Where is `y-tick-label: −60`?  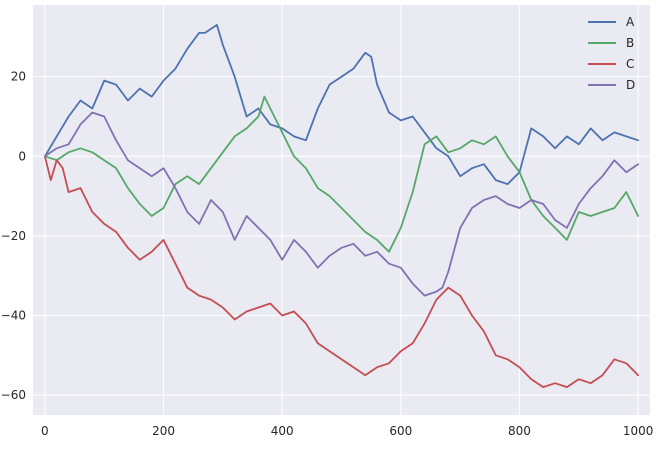 y-tick-label: −60 is located at coordinates (13, 395).